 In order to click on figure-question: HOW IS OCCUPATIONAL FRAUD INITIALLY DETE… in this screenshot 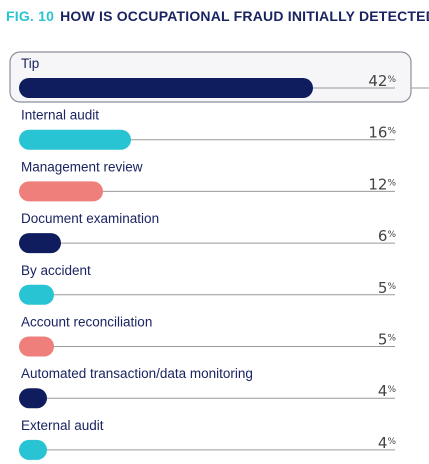, I will do `click(244, 16)`.